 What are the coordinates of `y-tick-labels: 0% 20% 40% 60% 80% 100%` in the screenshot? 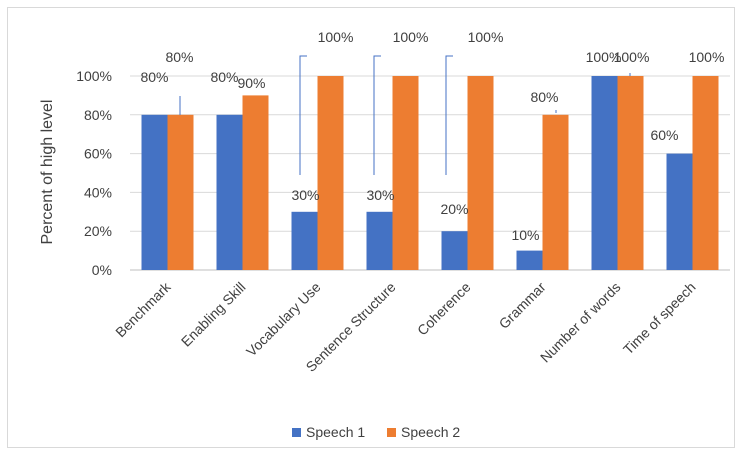 It's located at (94, 173).